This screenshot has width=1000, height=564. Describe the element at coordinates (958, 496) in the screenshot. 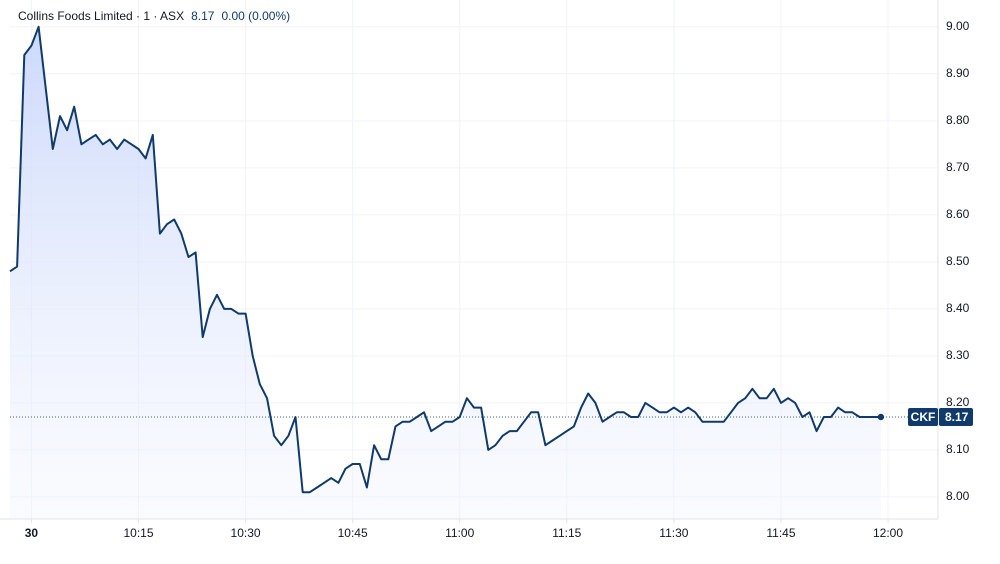

I see `y-tick-label: 8.00` at that location.